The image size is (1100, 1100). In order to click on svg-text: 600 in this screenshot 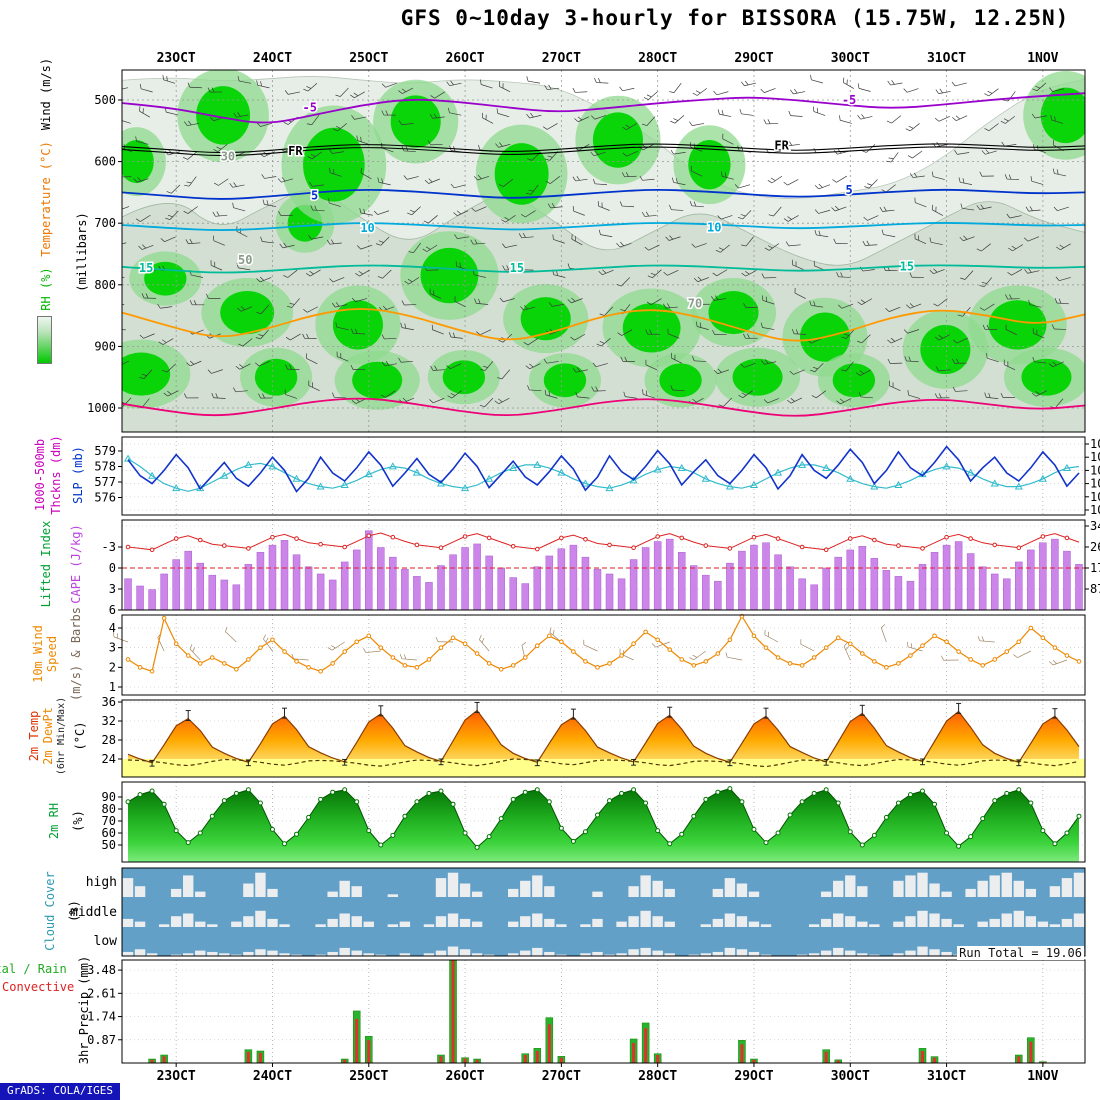, I will do `click(105, 162)`.